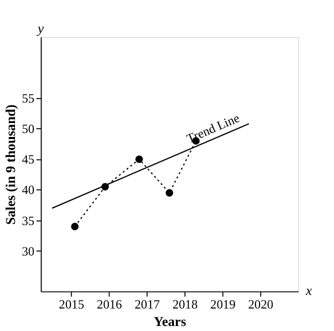 The width and height of the screenshot is (334, 331). What do you see at coordinates (28, 129) in the screenshot?
I see `y-tick-label: 50` at bounding box center [28, 129].